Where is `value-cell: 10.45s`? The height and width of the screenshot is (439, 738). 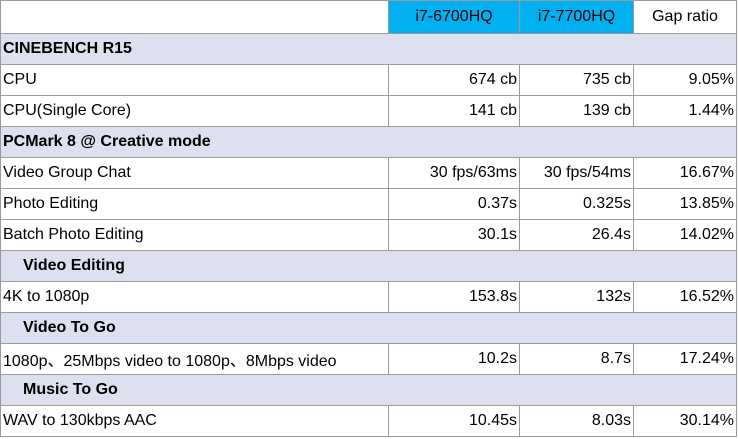
value-cell: 10.45s is located at coordinates (454, 421).